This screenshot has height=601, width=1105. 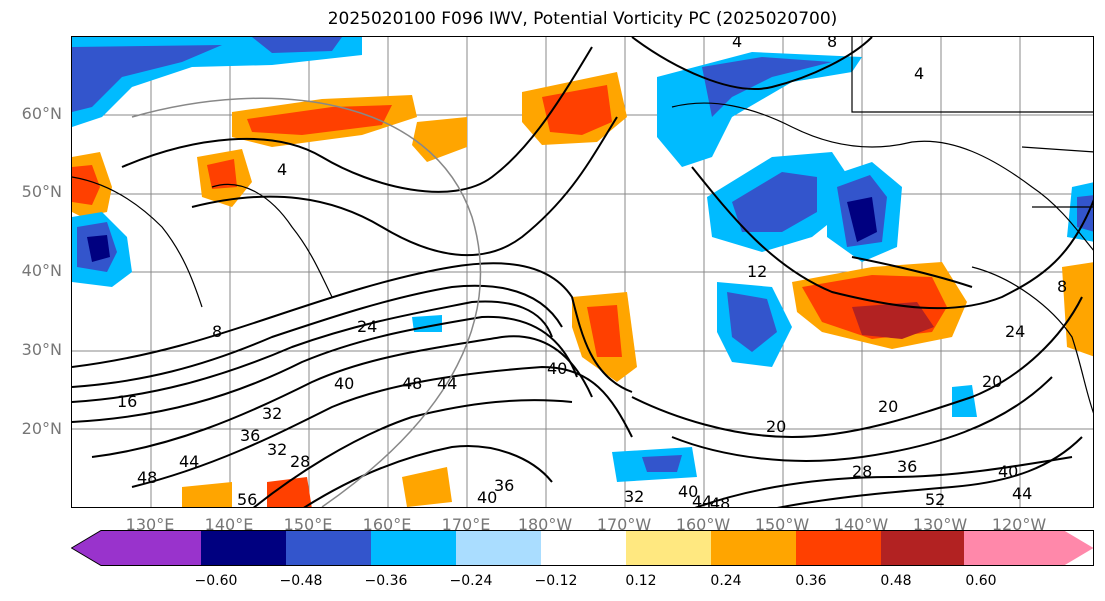 I want to click on lon-label: 150°E, so click(x=308, y=524).